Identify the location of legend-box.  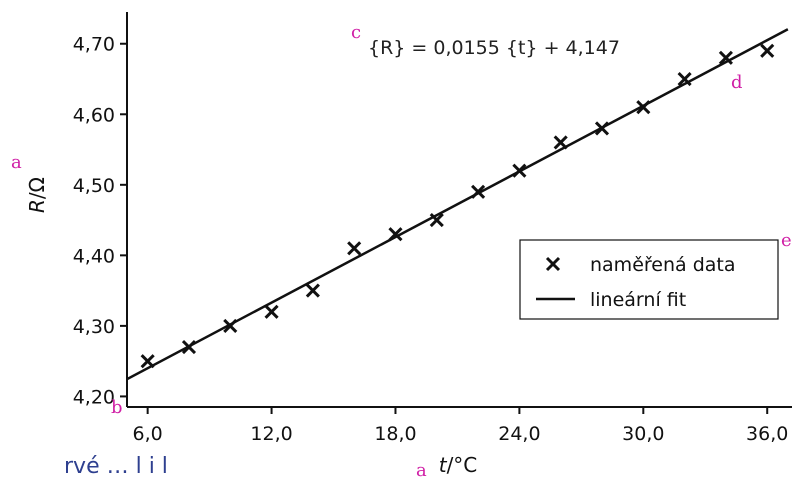
(649, 279).